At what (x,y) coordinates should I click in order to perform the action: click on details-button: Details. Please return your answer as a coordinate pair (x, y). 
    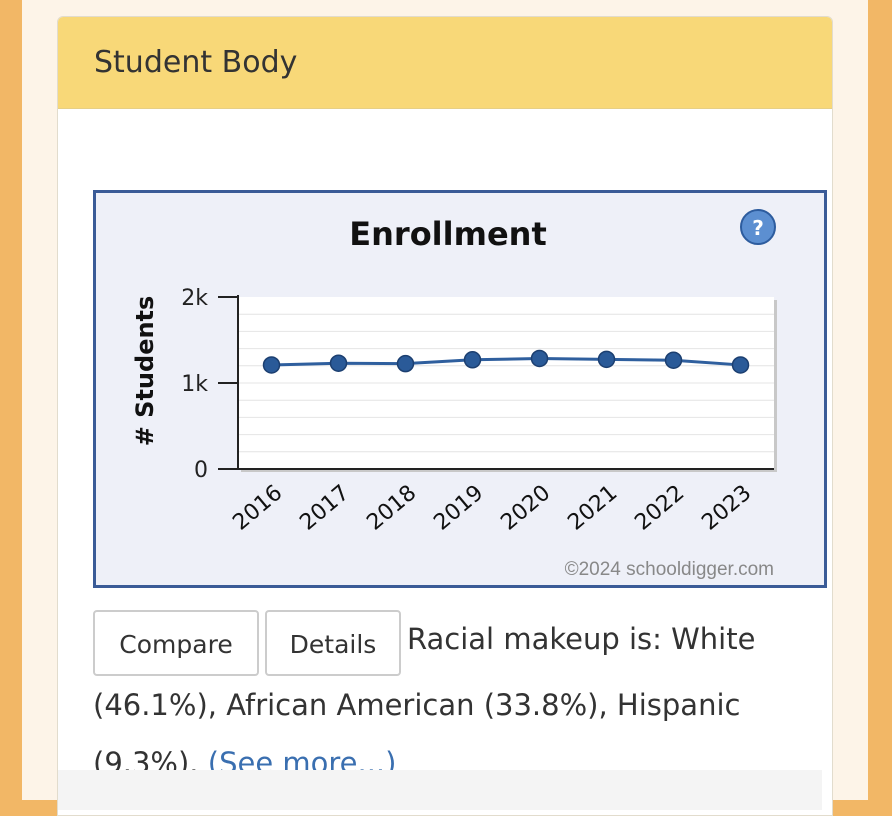
    Looking at the image, I should click on (333, 643).